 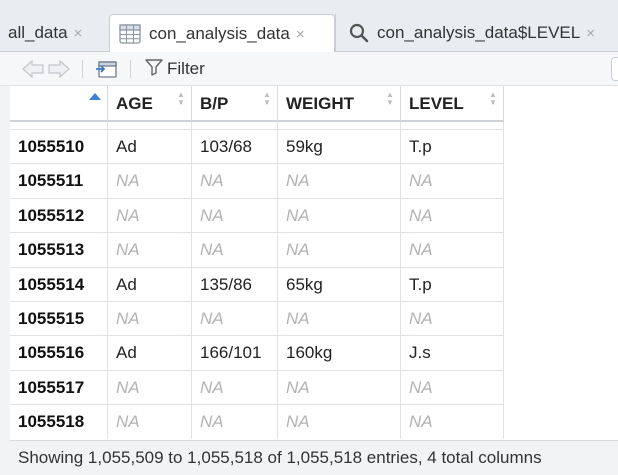 What do you see at coordinates (59, 422) in the screenshot?
I see `cell-row-index: 1055518` at bounding box center [59, 422].